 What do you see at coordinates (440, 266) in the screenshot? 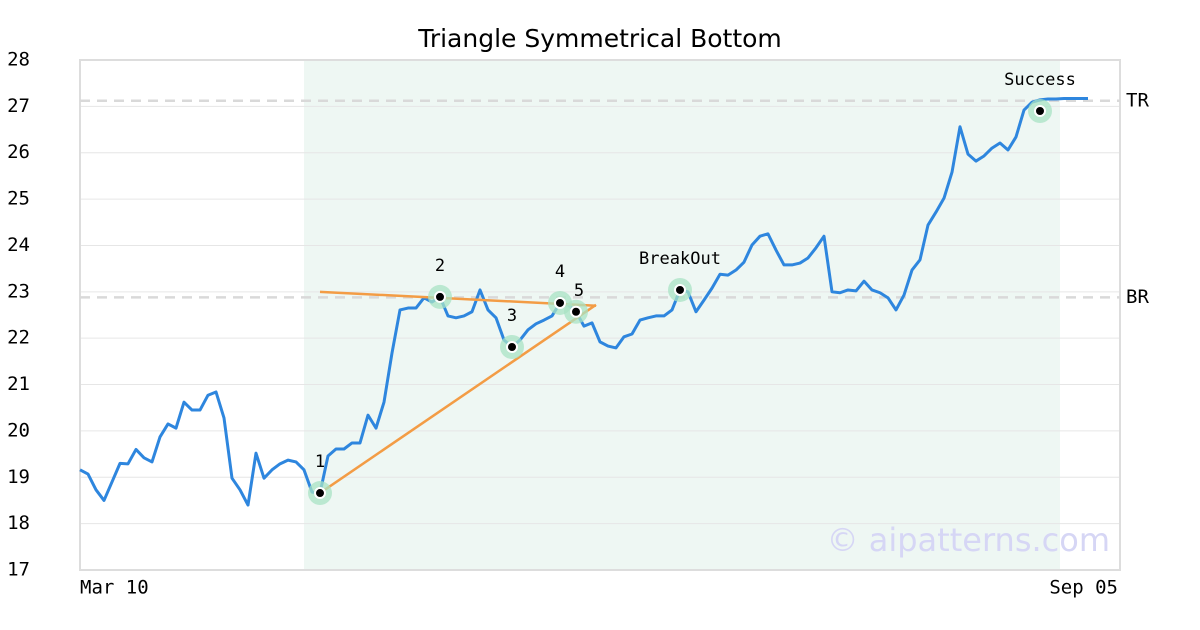
I see `pattern-label: 2` at bounding box center [440, 266].